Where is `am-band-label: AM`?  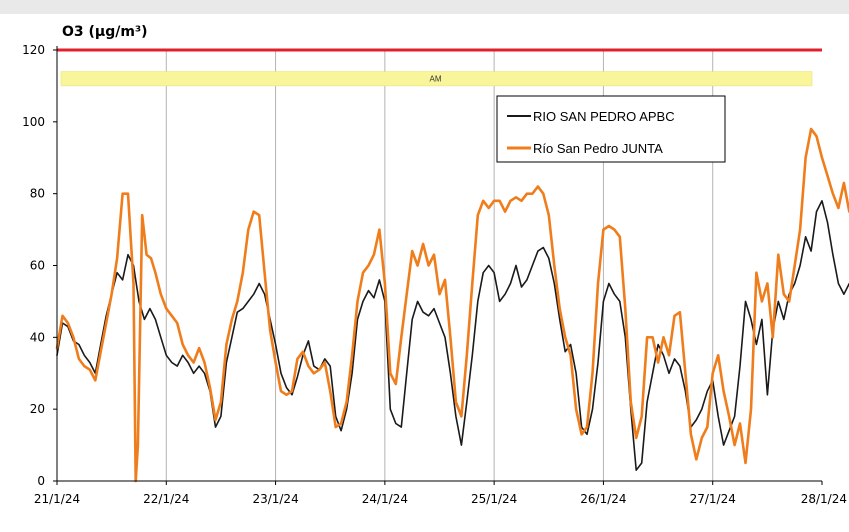
am-band-label: AM is located at coordinates (436, 79).